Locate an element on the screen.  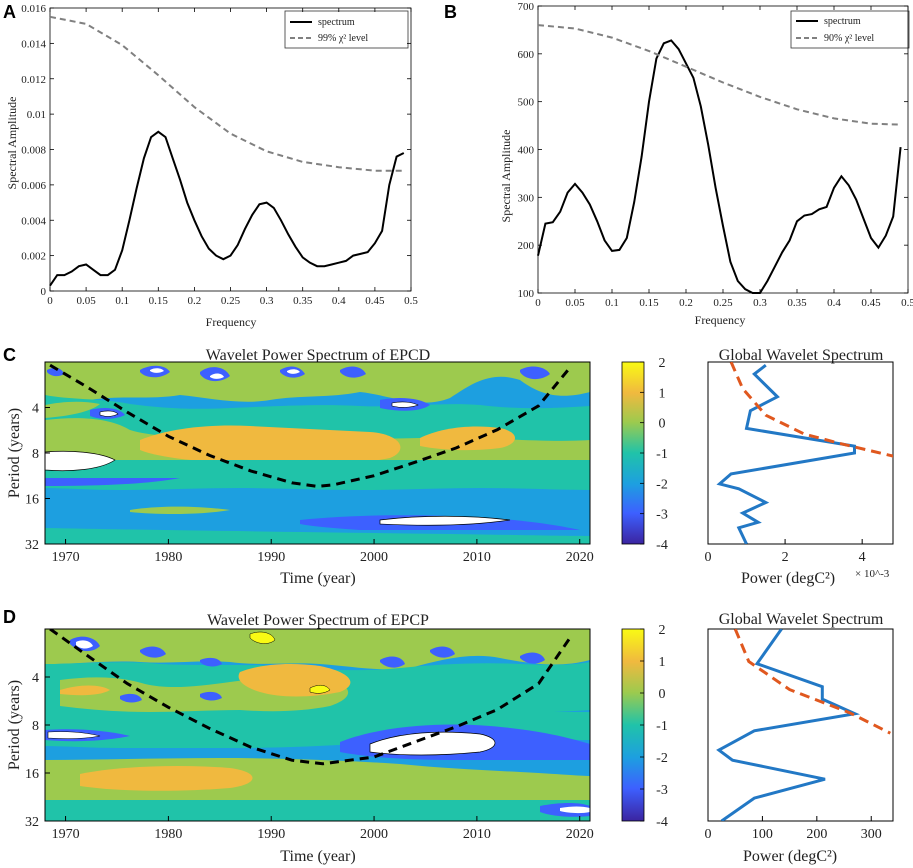
x-tick-label: 0.3 is located at coordinates (760, 303).